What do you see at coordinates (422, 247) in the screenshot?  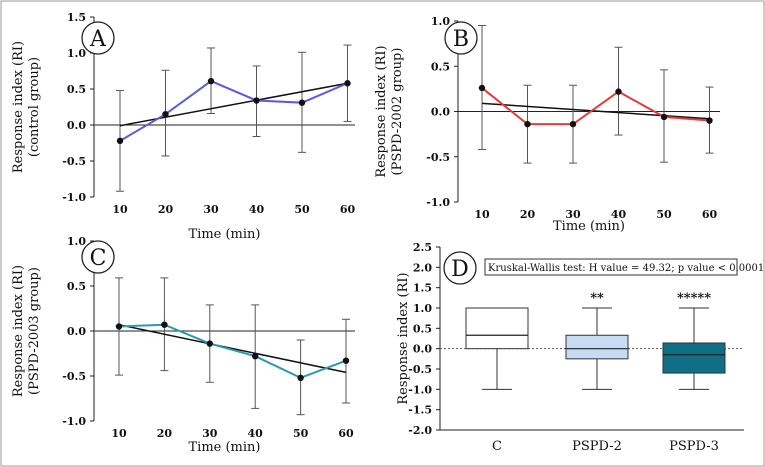 I see `y-tick-label: 2.5` at bounding box center [422, 247].